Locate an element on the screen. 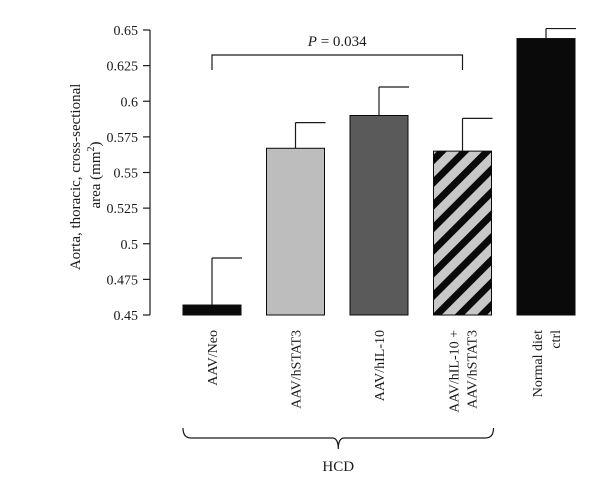 This screenshot has height=495, width=600. p-value-text: = 0.034 is located at coordinates (342, 42).